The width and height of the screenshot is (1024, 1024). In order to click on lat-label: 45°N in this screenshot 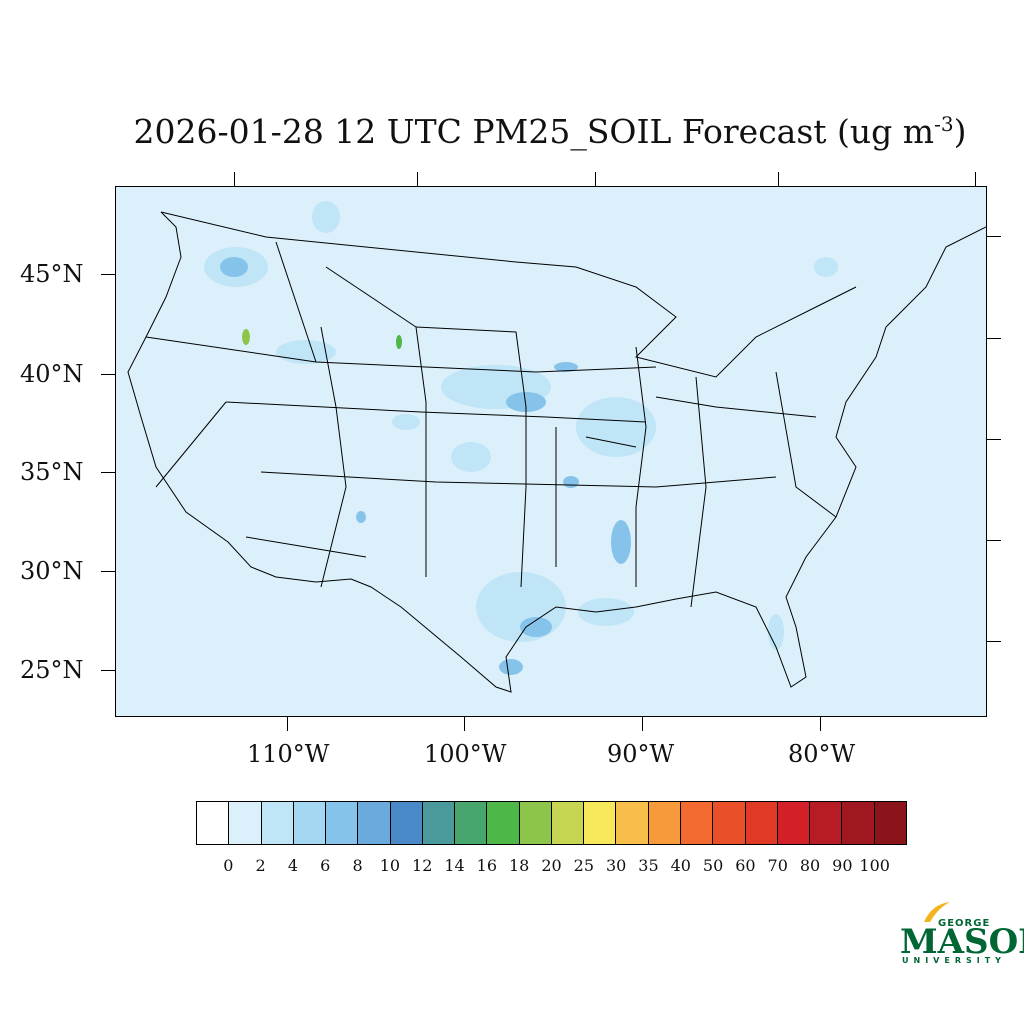, I will do `click(52, 274)`.